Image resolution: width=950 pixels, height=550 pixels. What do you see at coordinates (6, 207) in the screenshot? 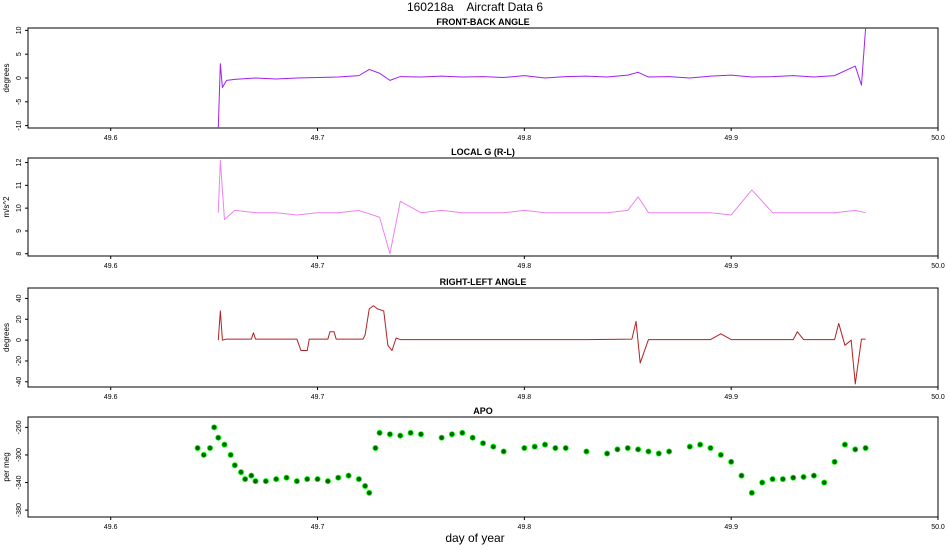
I see `y-axis-title: m/s^2` at bounding box center [6, 207].